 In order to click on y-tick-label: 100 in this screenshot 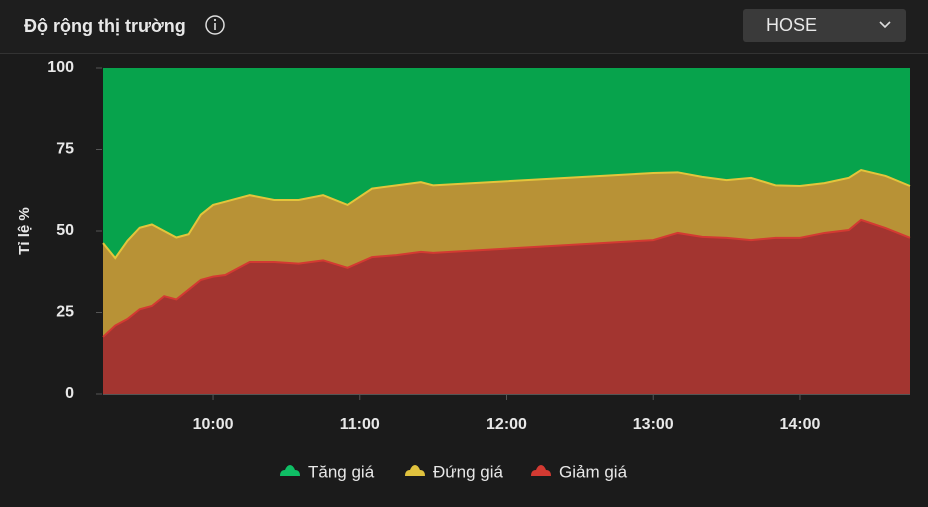, I will do `click(60, 67)`.